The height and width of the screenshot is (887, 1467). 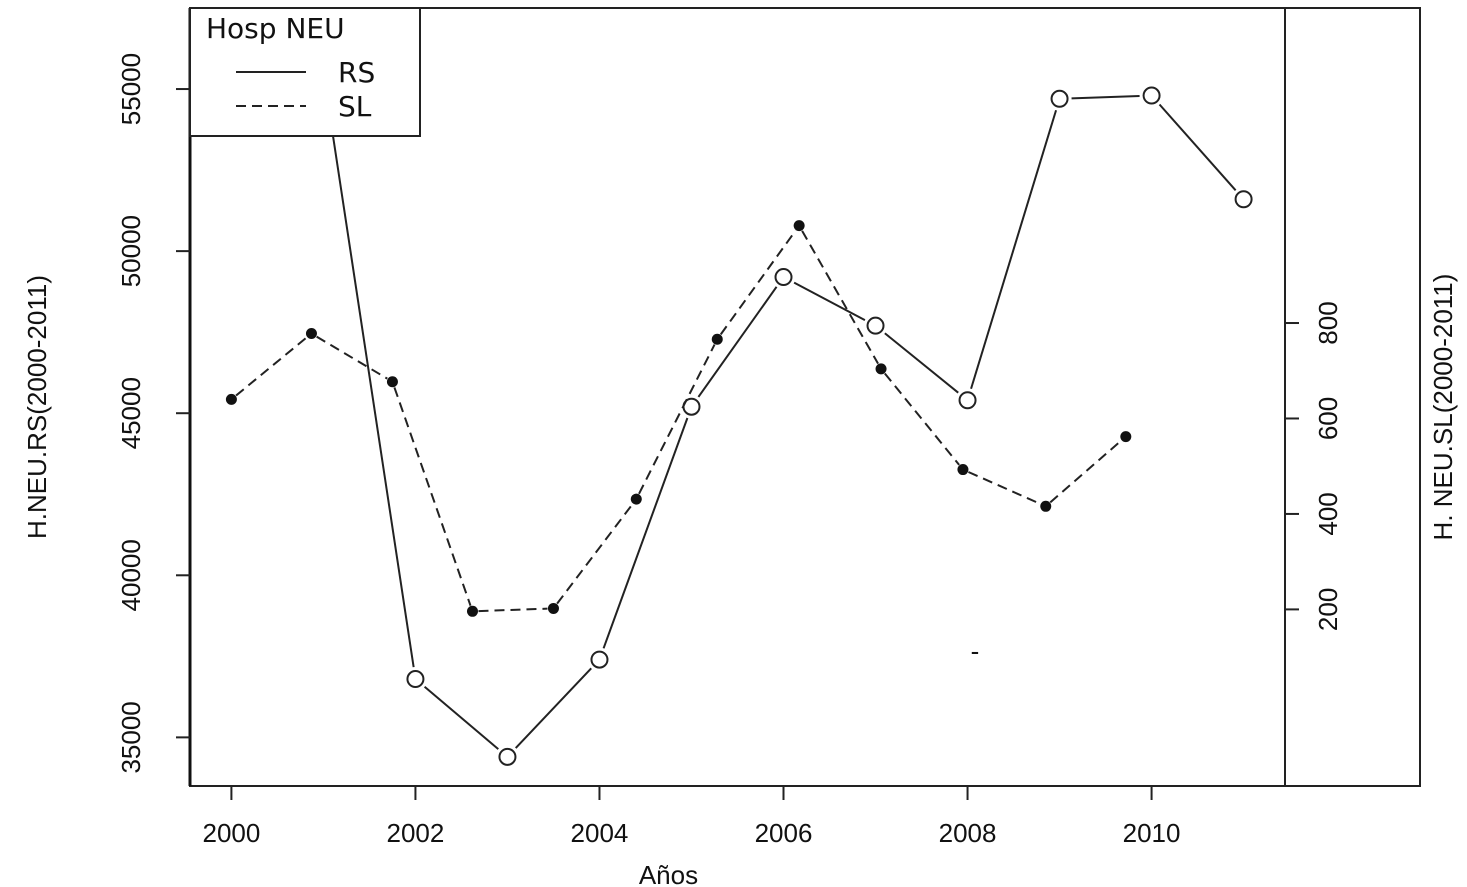 What do you see at coordinates (975, 651) in the screenshot?
I see `annotation-mark: -` at bounding box center [975, 651].